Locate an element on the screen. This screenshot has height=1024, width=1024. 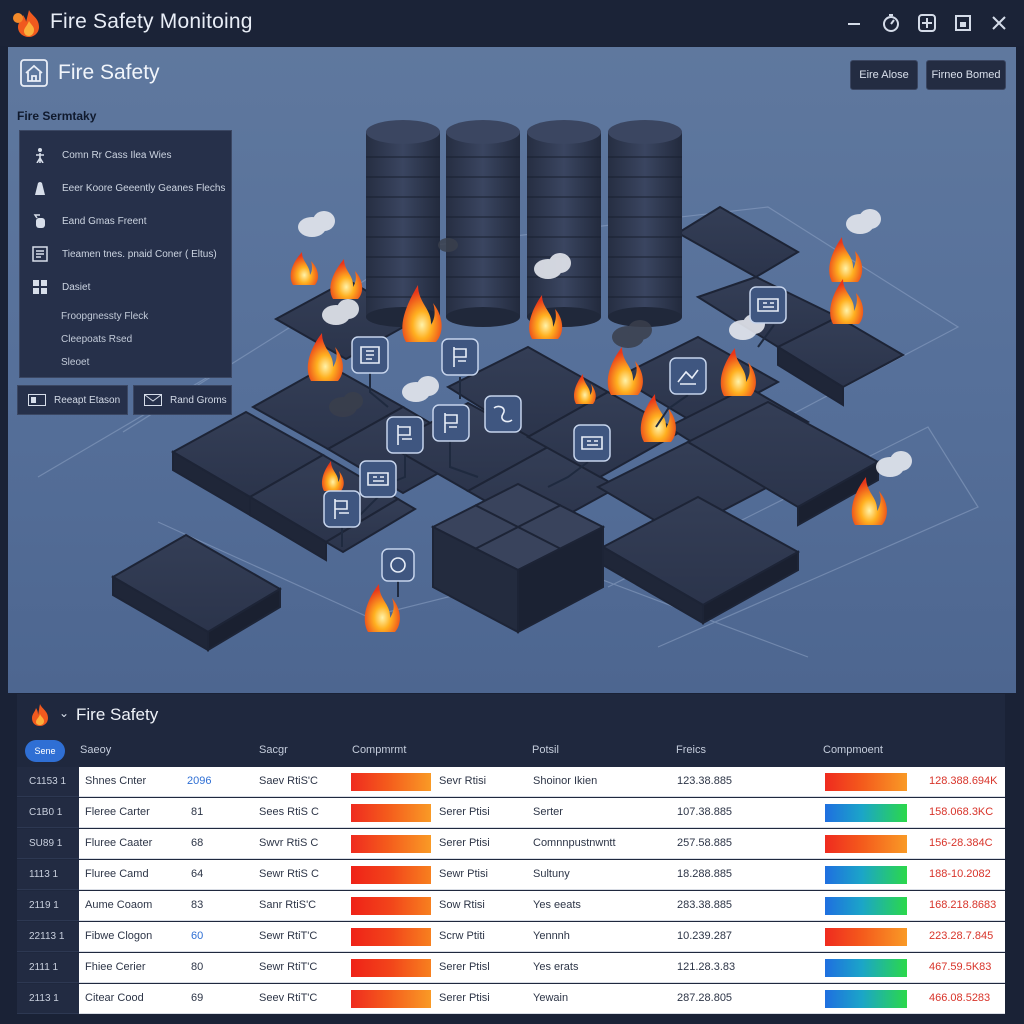
chevron-down-icon: ⌄ is located at coordinates (64, 713).